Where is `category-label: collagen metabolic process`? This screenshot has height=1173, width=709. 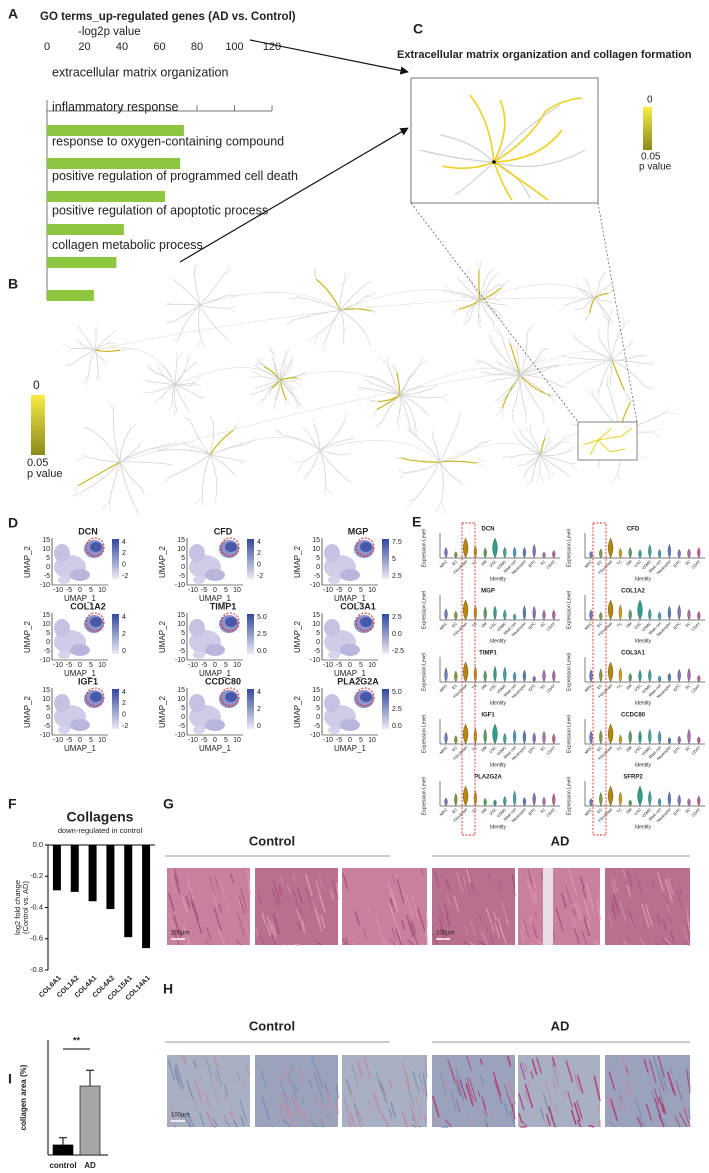
category-label: collagen metabolic process is located at coordinates (127, 245).